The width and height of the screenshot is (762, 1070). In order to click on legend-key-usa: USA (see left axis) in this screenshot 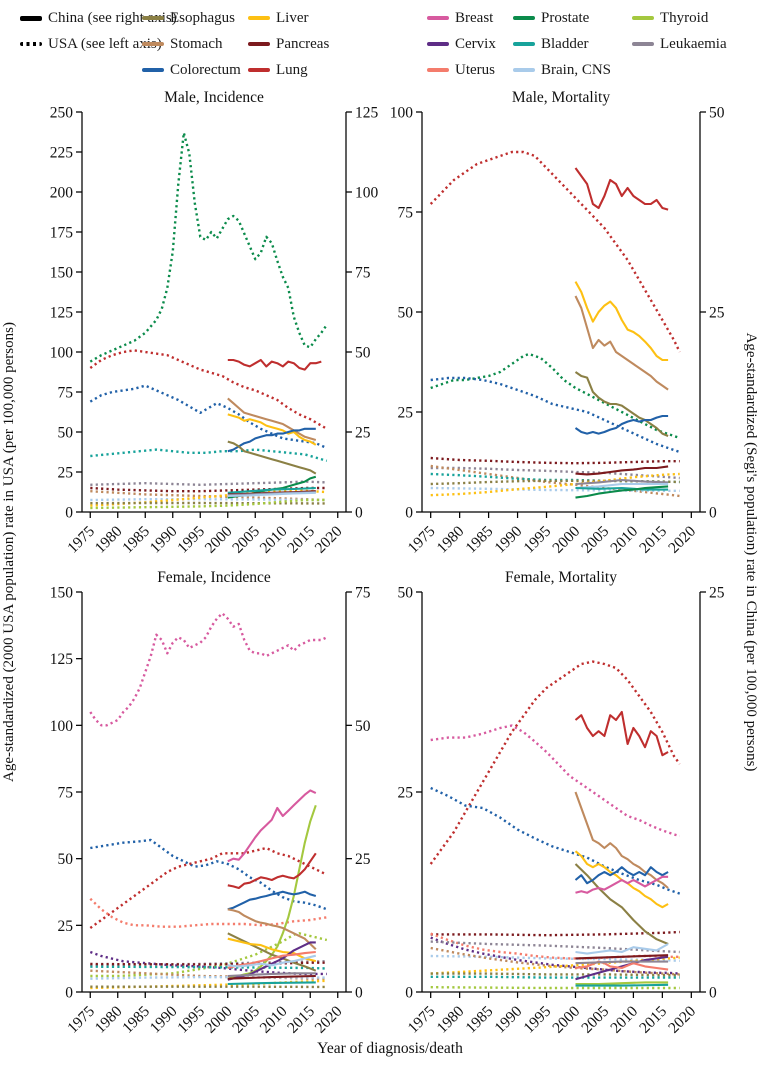, I will do `click(91, 44)`.